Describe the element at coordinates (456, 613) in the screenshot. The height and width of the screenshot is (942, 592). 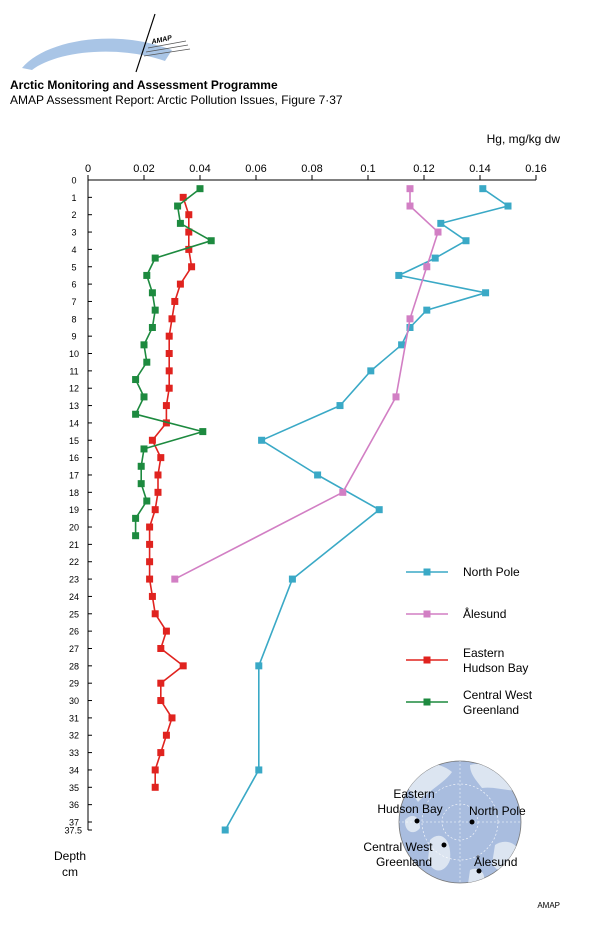
I see `legend-item-alesund: Ålesund` at that location.